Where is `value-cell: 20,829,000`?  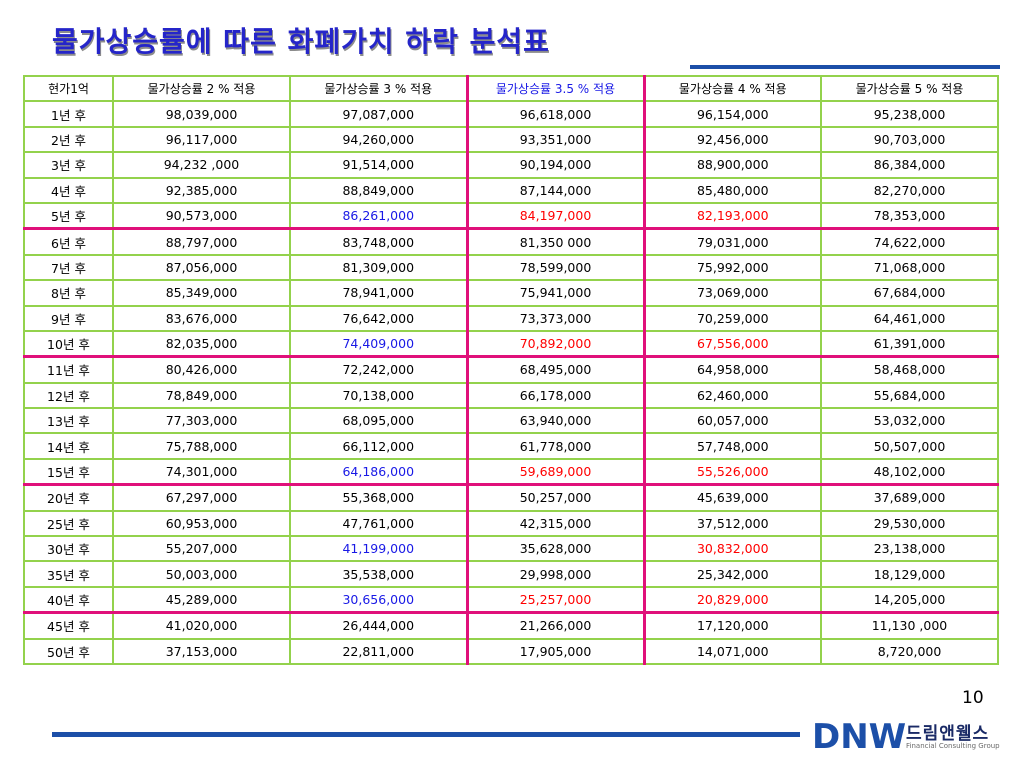
value-cell: 20,829,000 is located at coordinates (732, 600).